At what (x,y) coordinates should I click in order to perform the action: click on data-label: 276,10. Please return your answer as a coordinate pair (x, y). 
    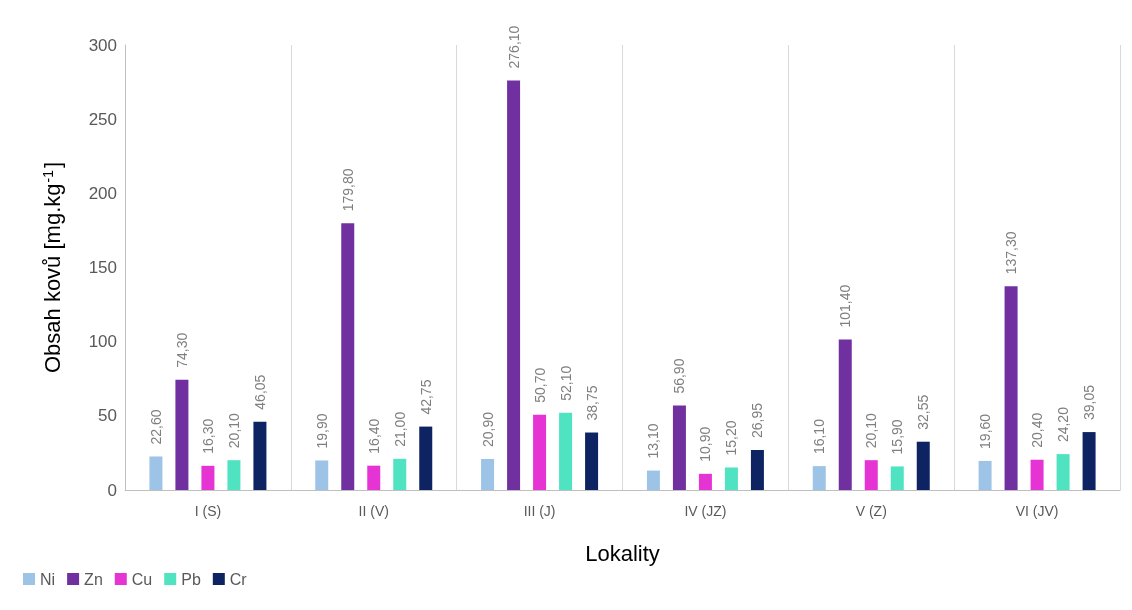
    Looking at the image, I should click on (513, 47).